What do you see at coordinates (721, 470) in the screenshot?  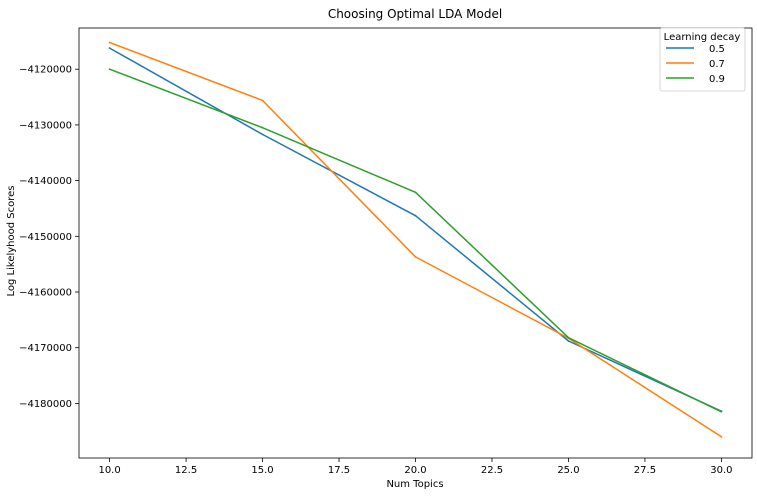 I see `x-tick-label: 30.0` at bounding box center [721, 470].